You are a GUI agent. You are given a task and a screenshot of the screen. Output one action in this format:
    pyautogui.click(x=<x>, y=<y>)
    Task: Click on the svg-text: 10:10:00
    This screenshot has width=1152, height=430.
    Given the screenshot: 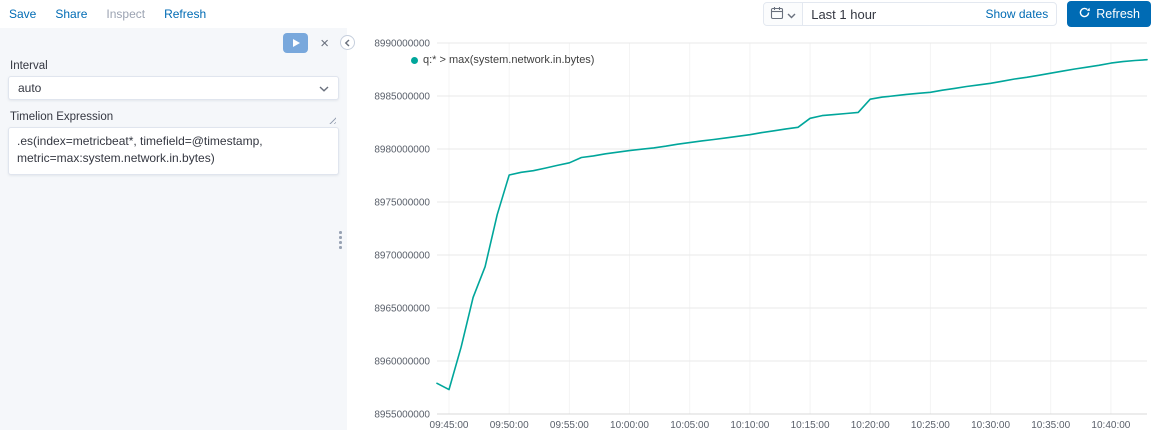 What is the action you would take?
    pyautogui.click(x=749, y=425)
    